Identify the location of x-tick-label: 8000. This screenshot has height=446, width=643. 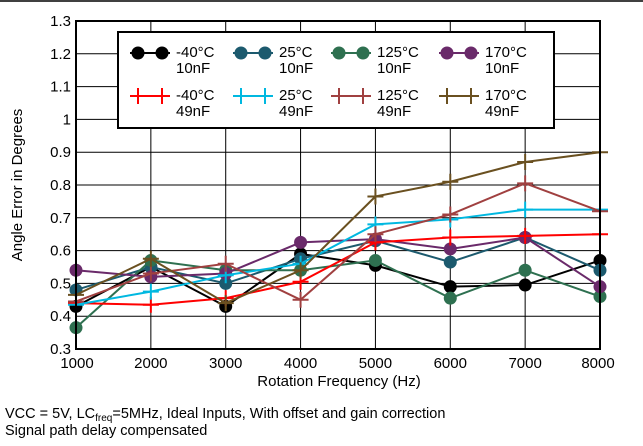
(597, 363).